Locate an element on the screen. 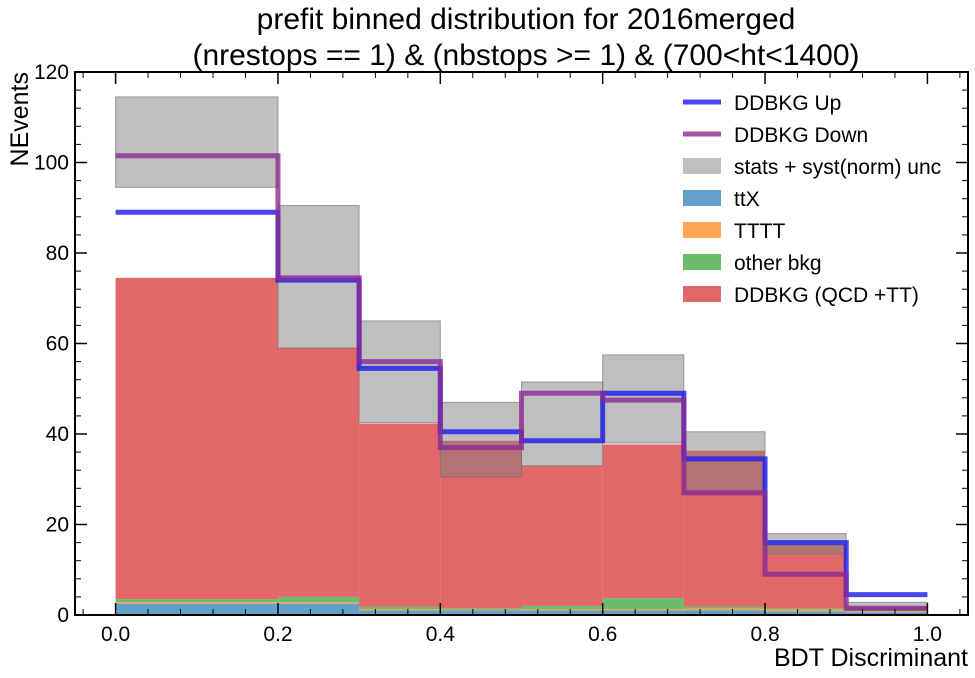 The image size is (975, 678). legend-label-ddbkg-down: DDBKG Down is located at coordinates (801, 135).